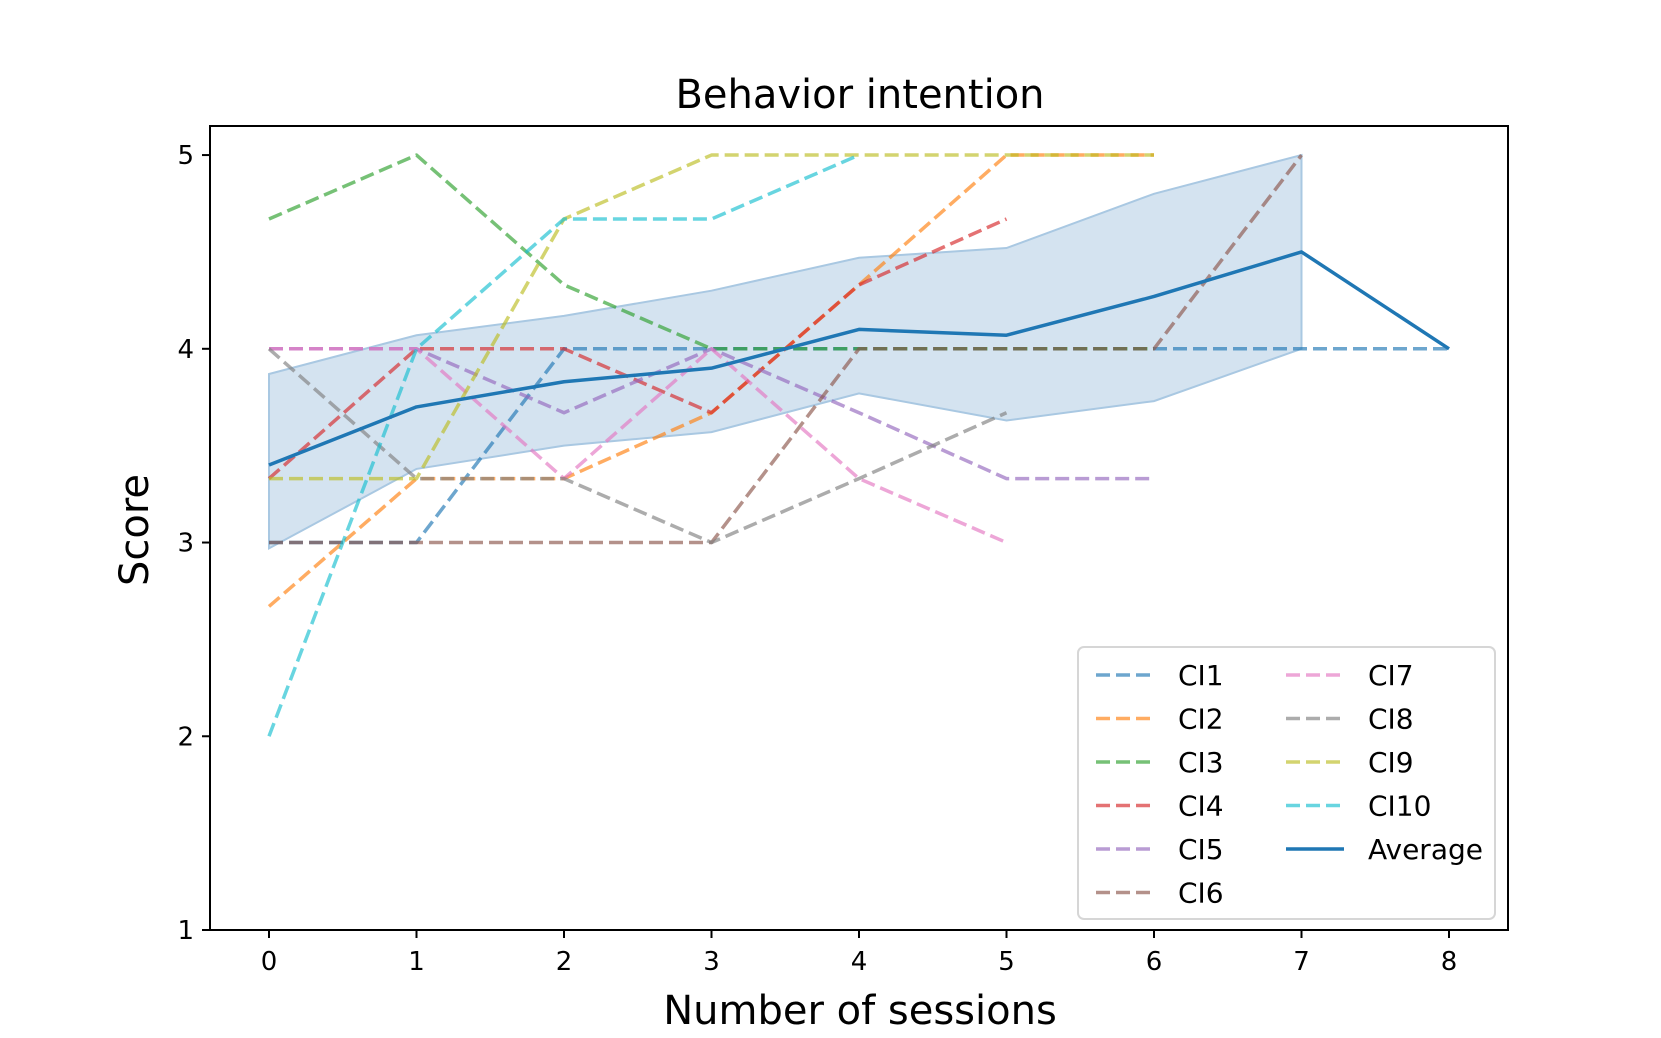  I want to click on y-axis-label: Score, so click(135, 530).